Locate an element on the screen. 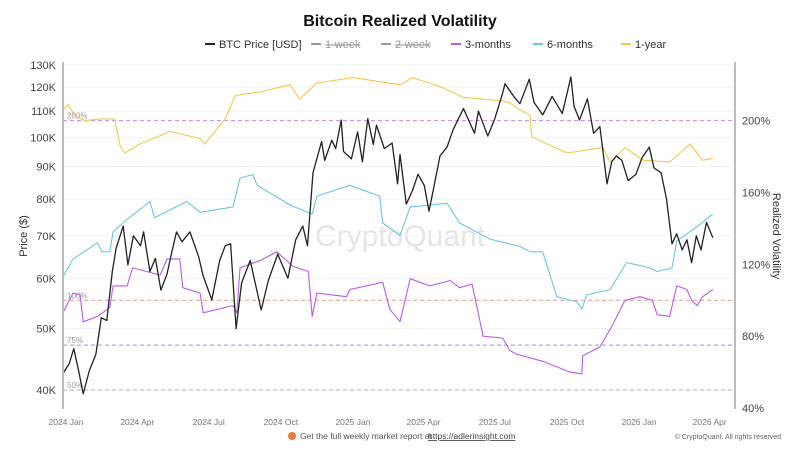  reference-label-50: 50% is located at coordinates (75, 385).